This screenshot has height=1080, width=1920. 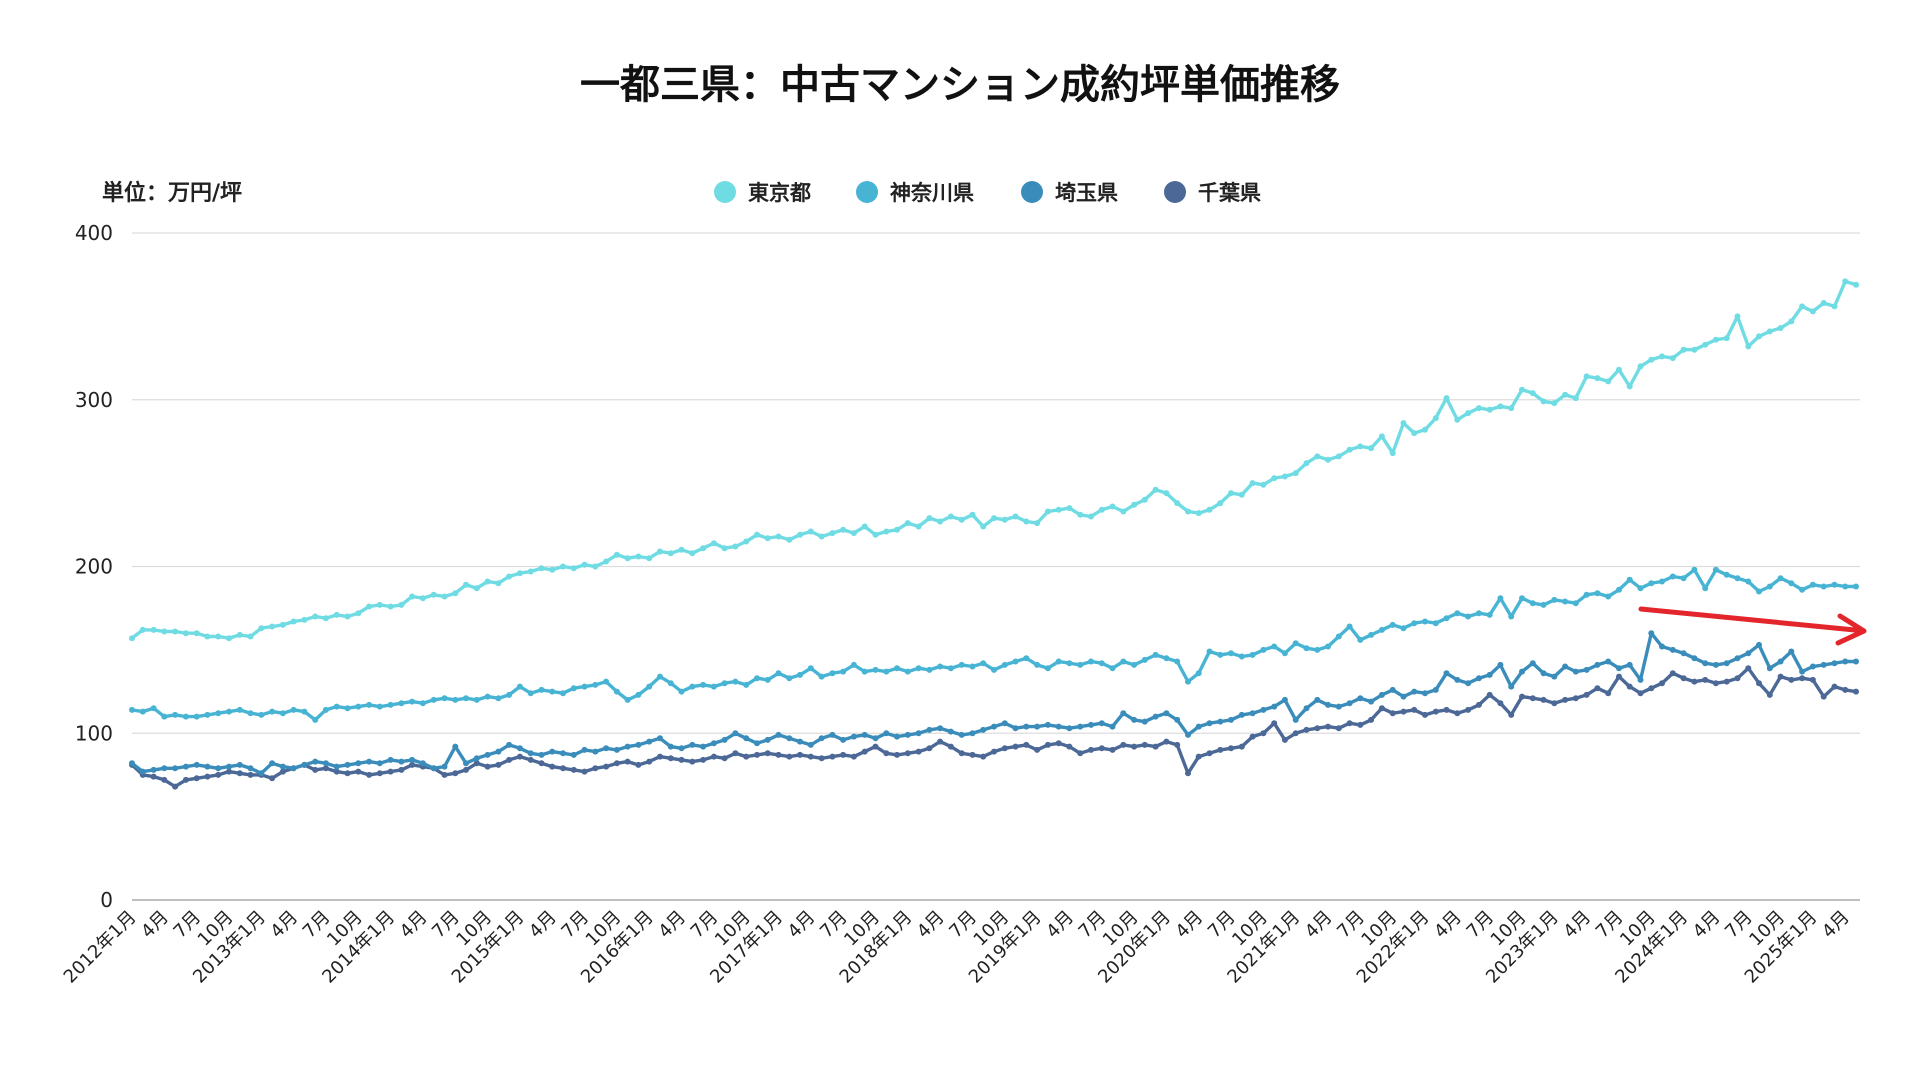 What do you see at coordinates (1175, 192) in the screenshot?
I see `legend-swatch` at bounding box center [1175, 192].